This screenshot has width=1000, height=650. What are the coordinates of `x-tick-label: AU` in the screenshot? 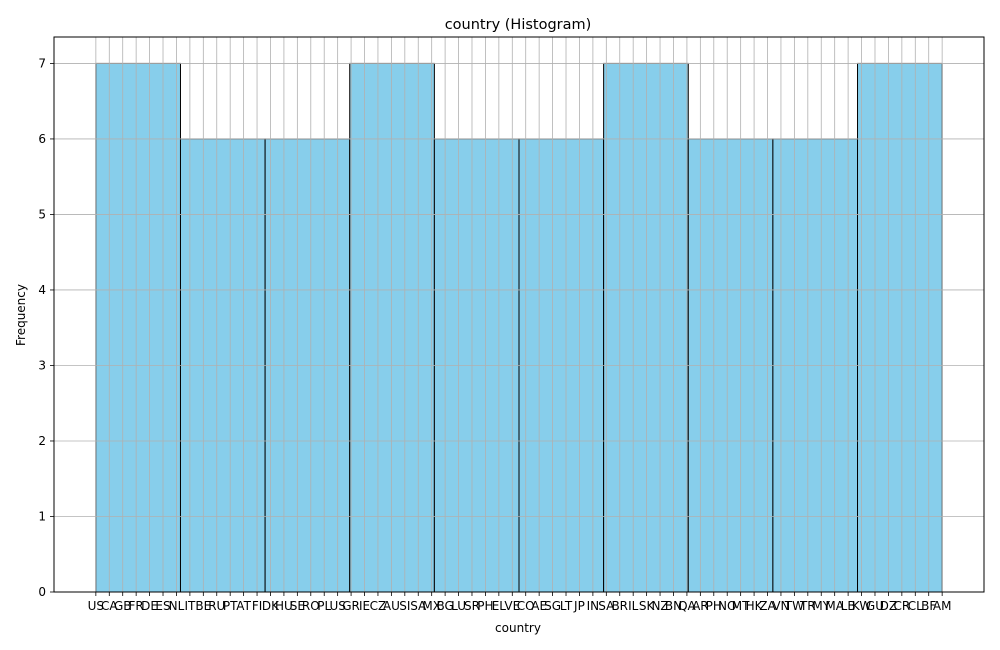 It's located at (391, 606).